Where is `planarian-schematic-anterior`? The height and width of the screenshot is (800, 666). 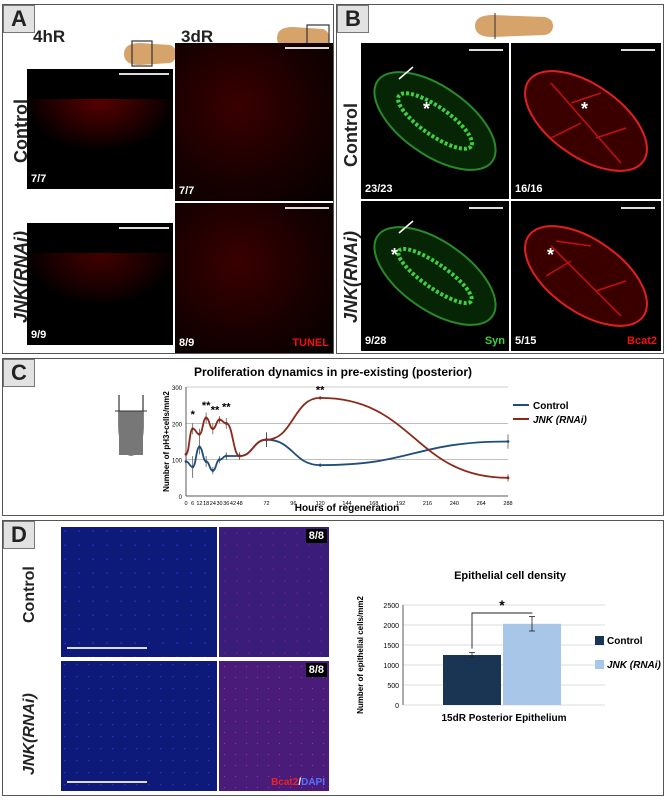
planarian-schematic-anterior is located at coordinates (150, 53).